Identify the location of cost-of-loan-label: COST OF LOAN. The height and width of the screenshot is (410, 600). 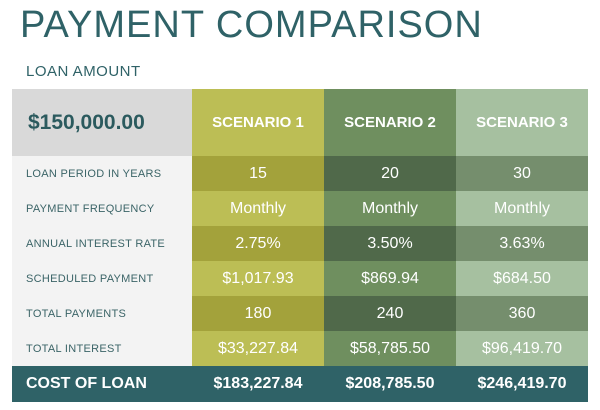
(102, 384).